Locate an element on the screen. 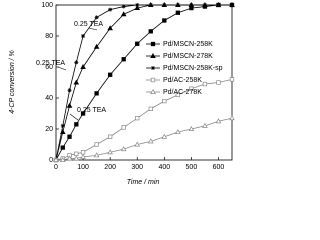  legend-label: Pd/MSCN-258K-sp is located at coordinates (193, 68).